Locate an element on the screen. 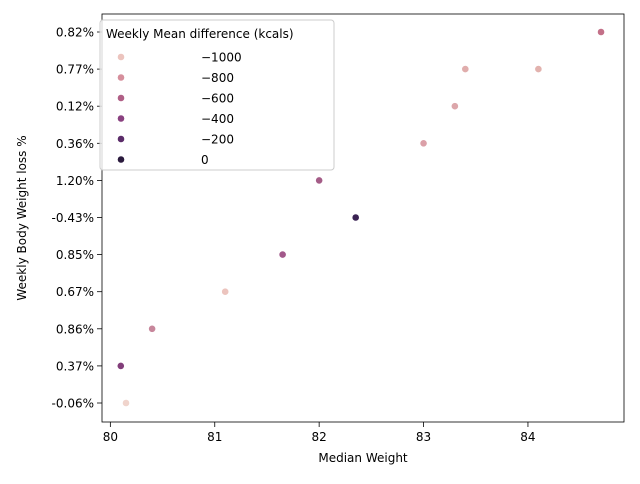 The width and height of the screenshot is (640, 484). x-axis-label: Median Weight is located at coordinates (363, 458).